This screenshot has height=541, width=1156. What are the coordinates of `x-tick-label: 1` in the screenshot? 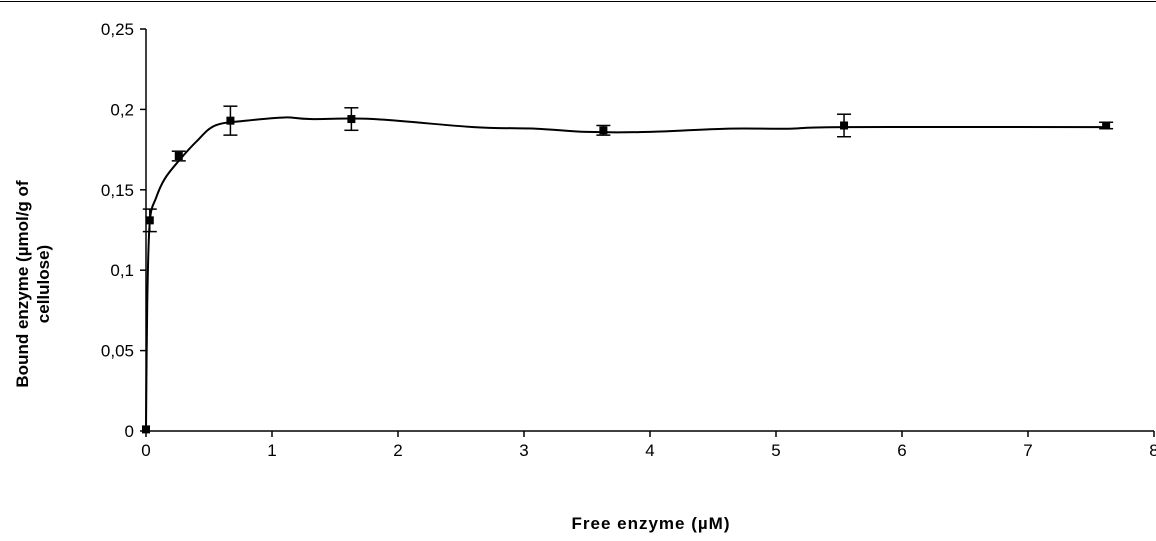 It's located at (271, 450).